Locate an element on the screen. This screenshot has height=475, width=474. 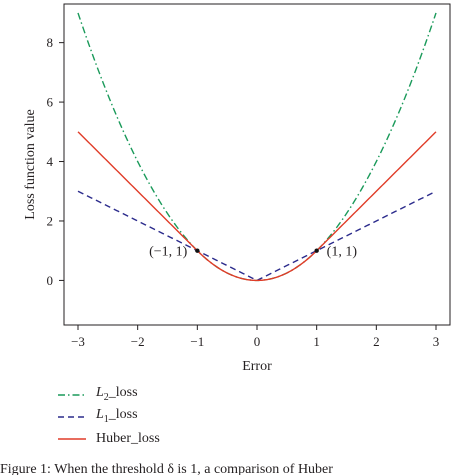
x-tick-label: 0 is located at coordinates (257, 341).